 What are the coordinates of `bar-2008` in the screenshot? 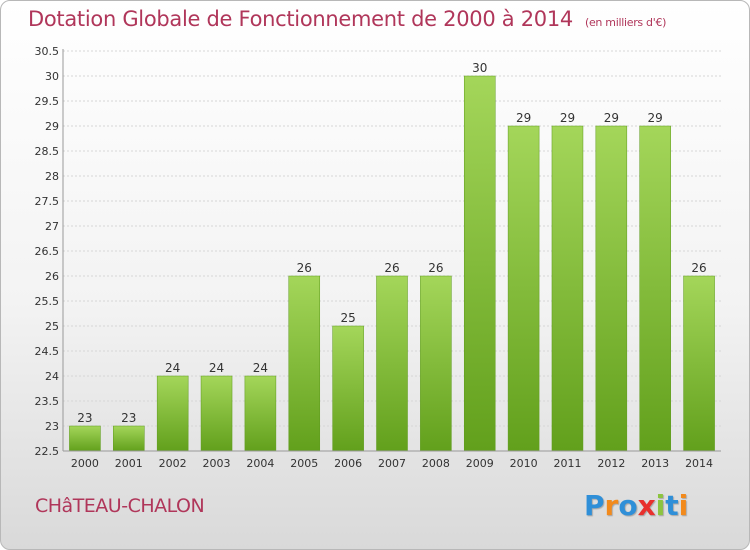 It's located at (436, 363).